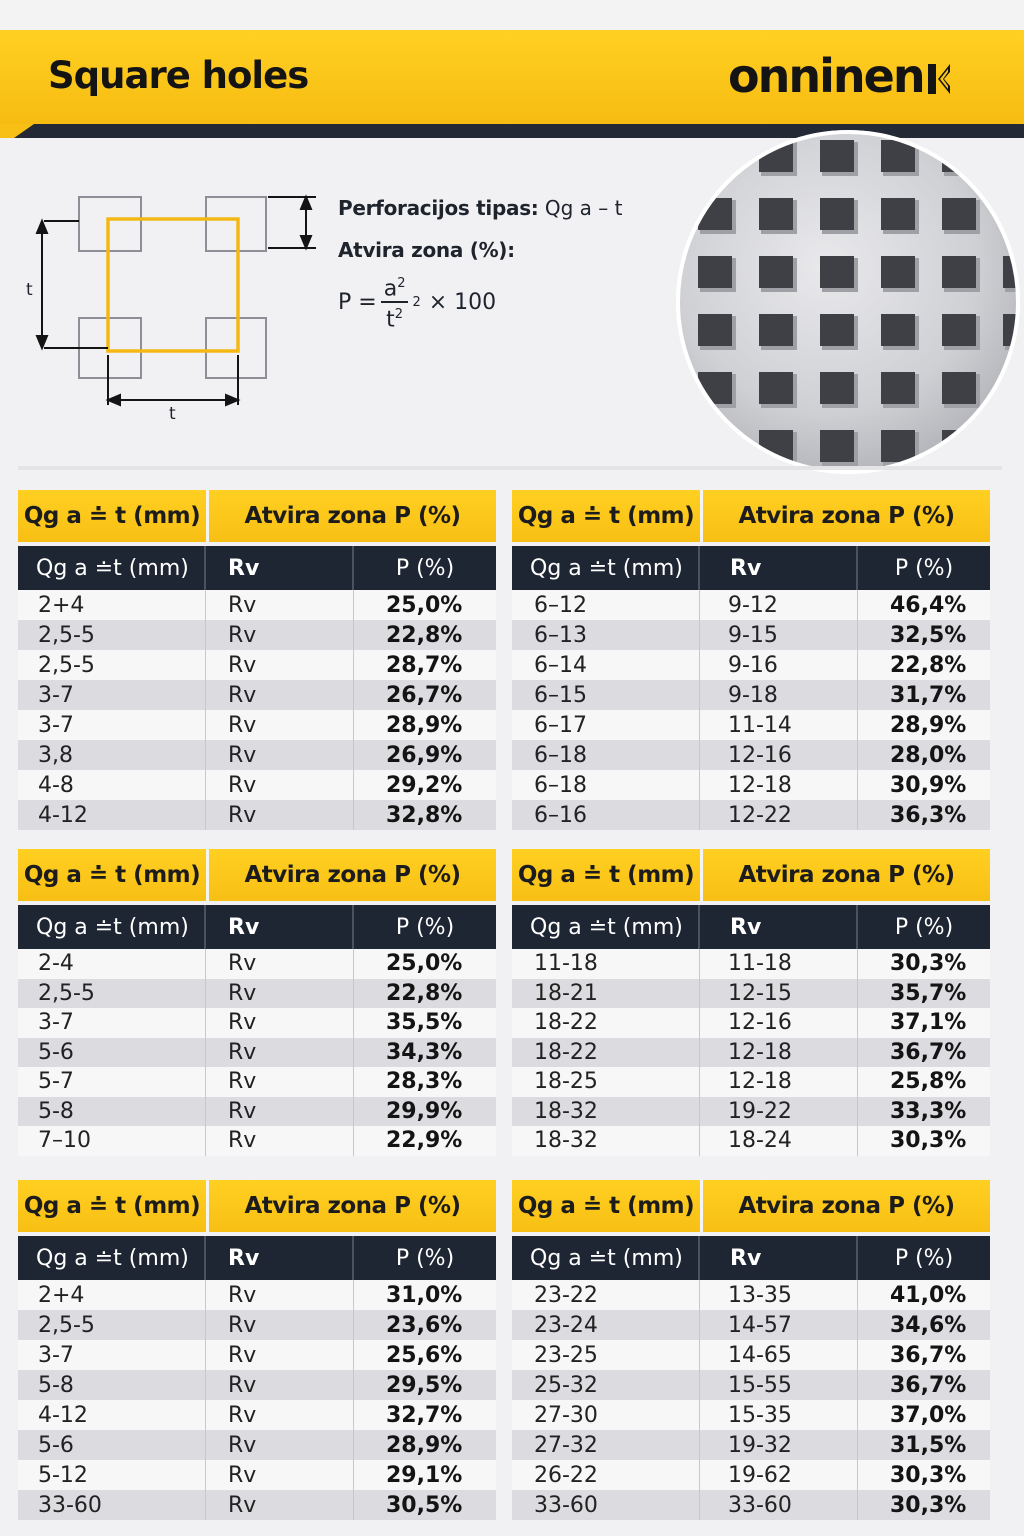  I want to click on table-row: 6–13 9-15 32,5%, so click(751, 635).